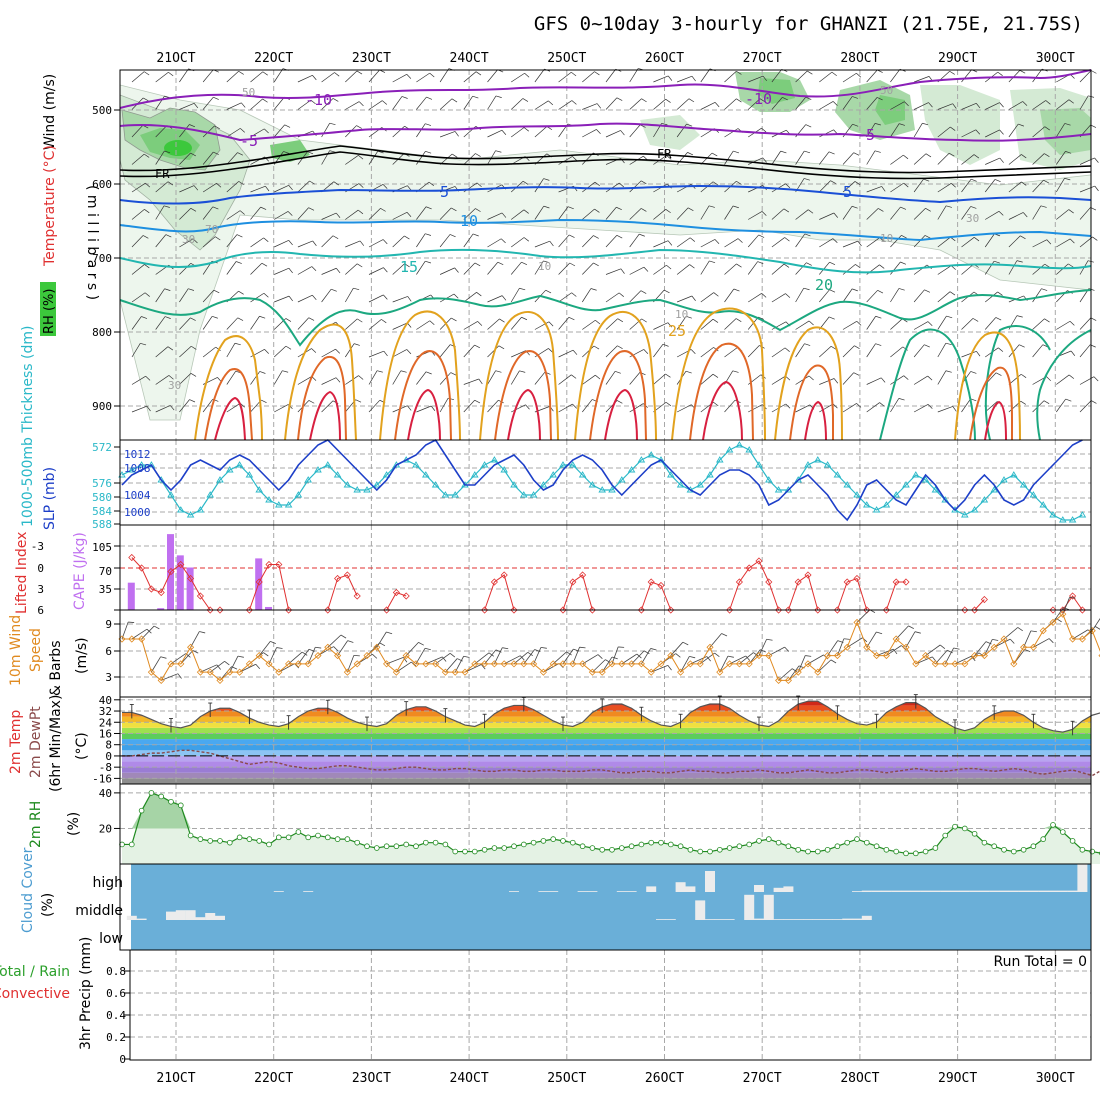 This screenshot has width=1100, height=1100. Describe the element at coordinates (396, 601) in the screenshot. I see `li-line` at that location.